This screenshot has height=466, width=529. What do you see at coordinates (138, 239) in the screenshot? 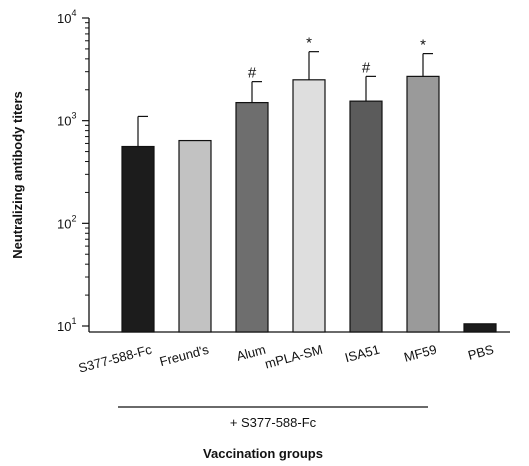
I see `bar-s377-588-fc` at bounding box center [138, 239].